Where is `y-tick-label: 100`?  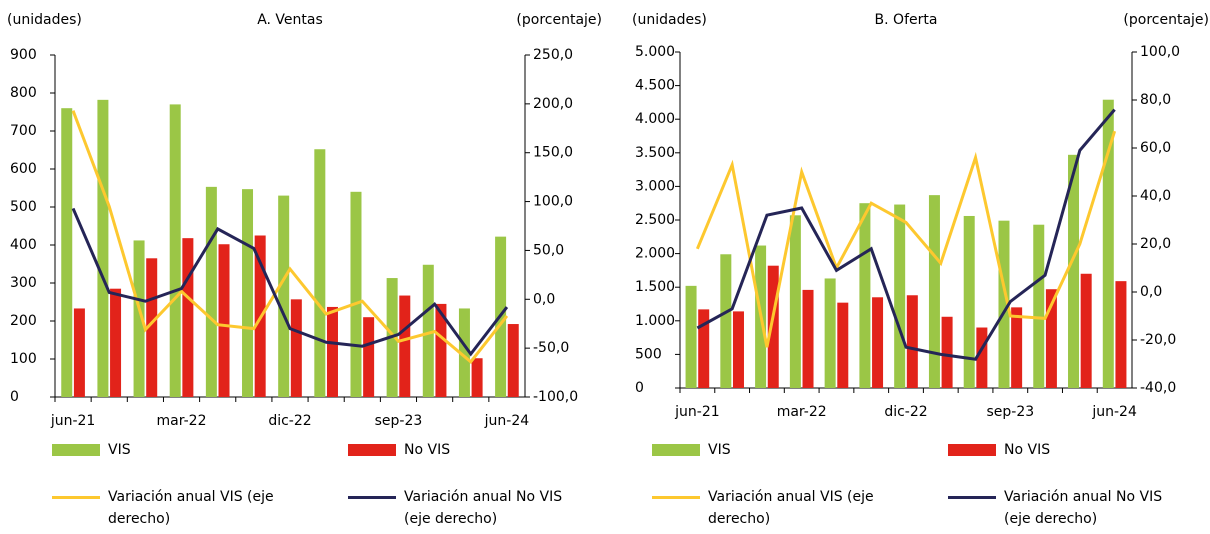 y-tick-label: 100 is located at coordinates (23, 359).